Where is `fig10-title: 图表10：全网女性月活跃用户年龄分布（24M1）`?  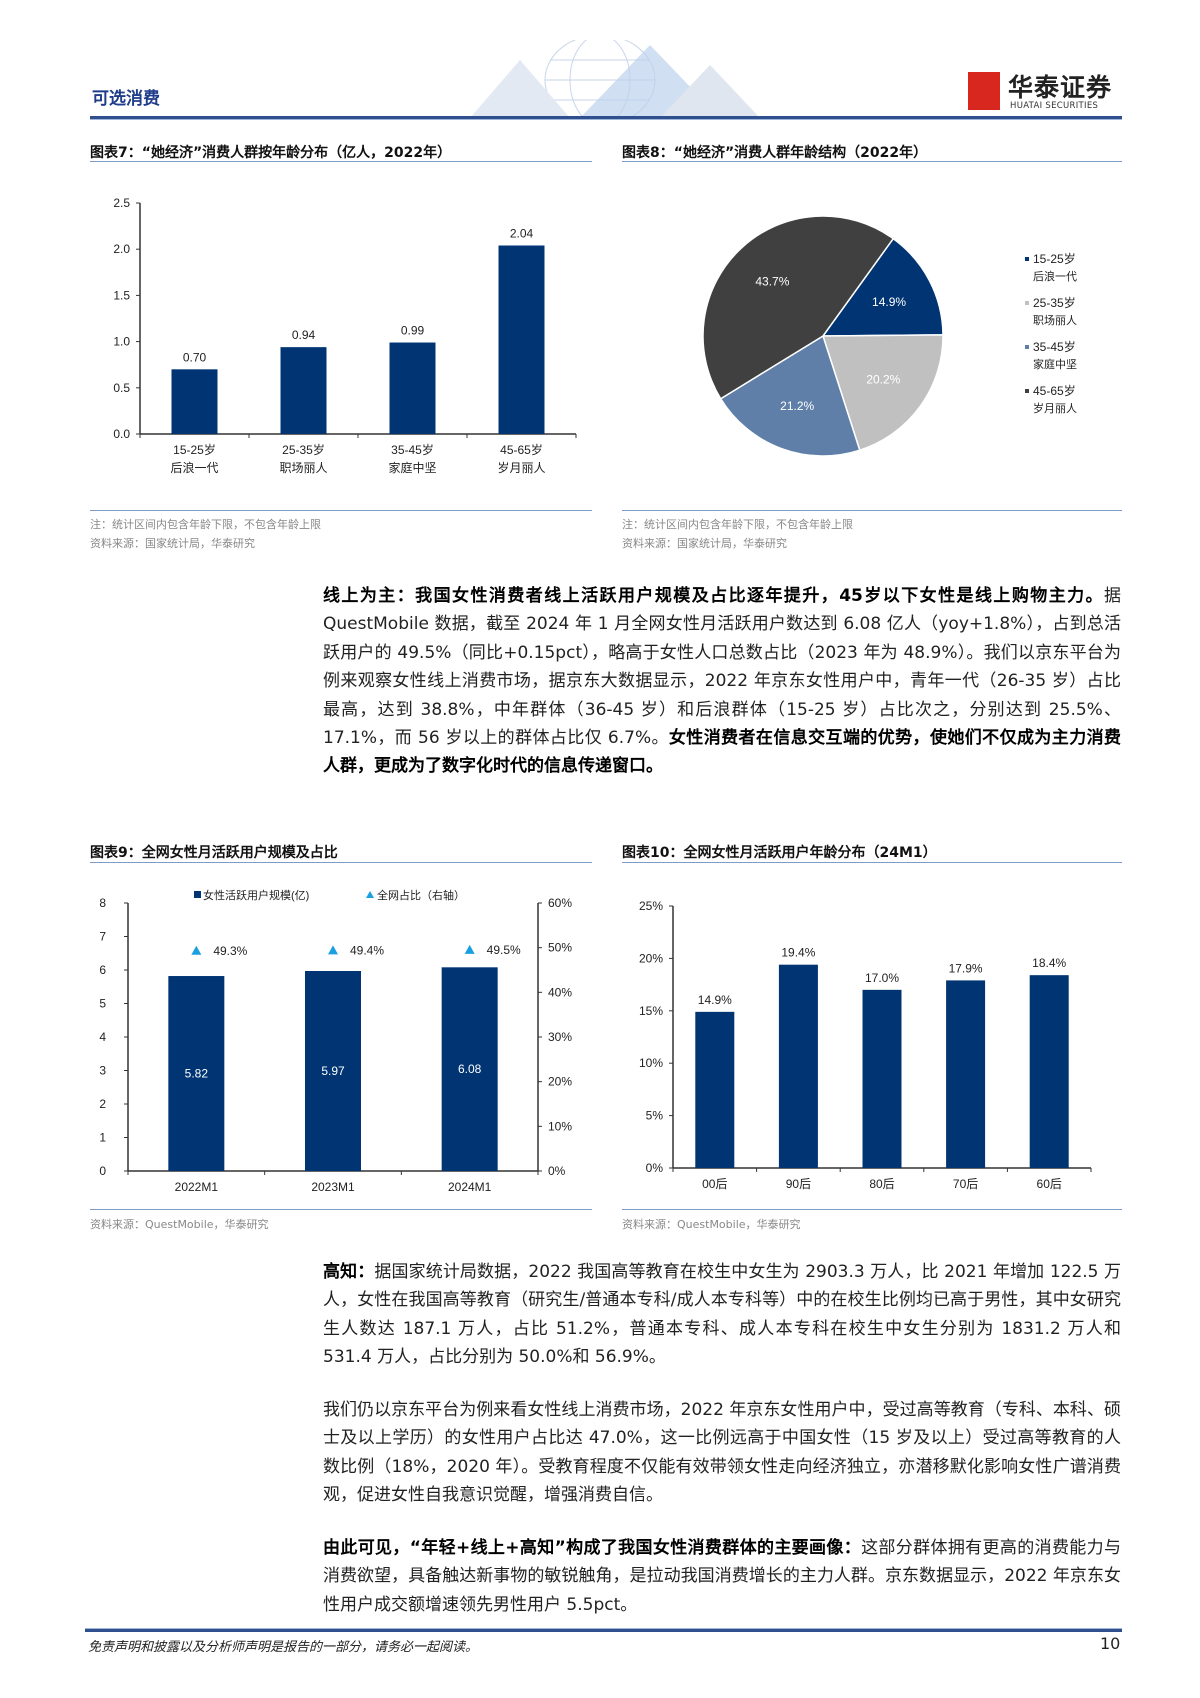
fig10-title: 图表10：全网女性月活跃用户年龄分布（24M1） is located at coordinates (779, 853).